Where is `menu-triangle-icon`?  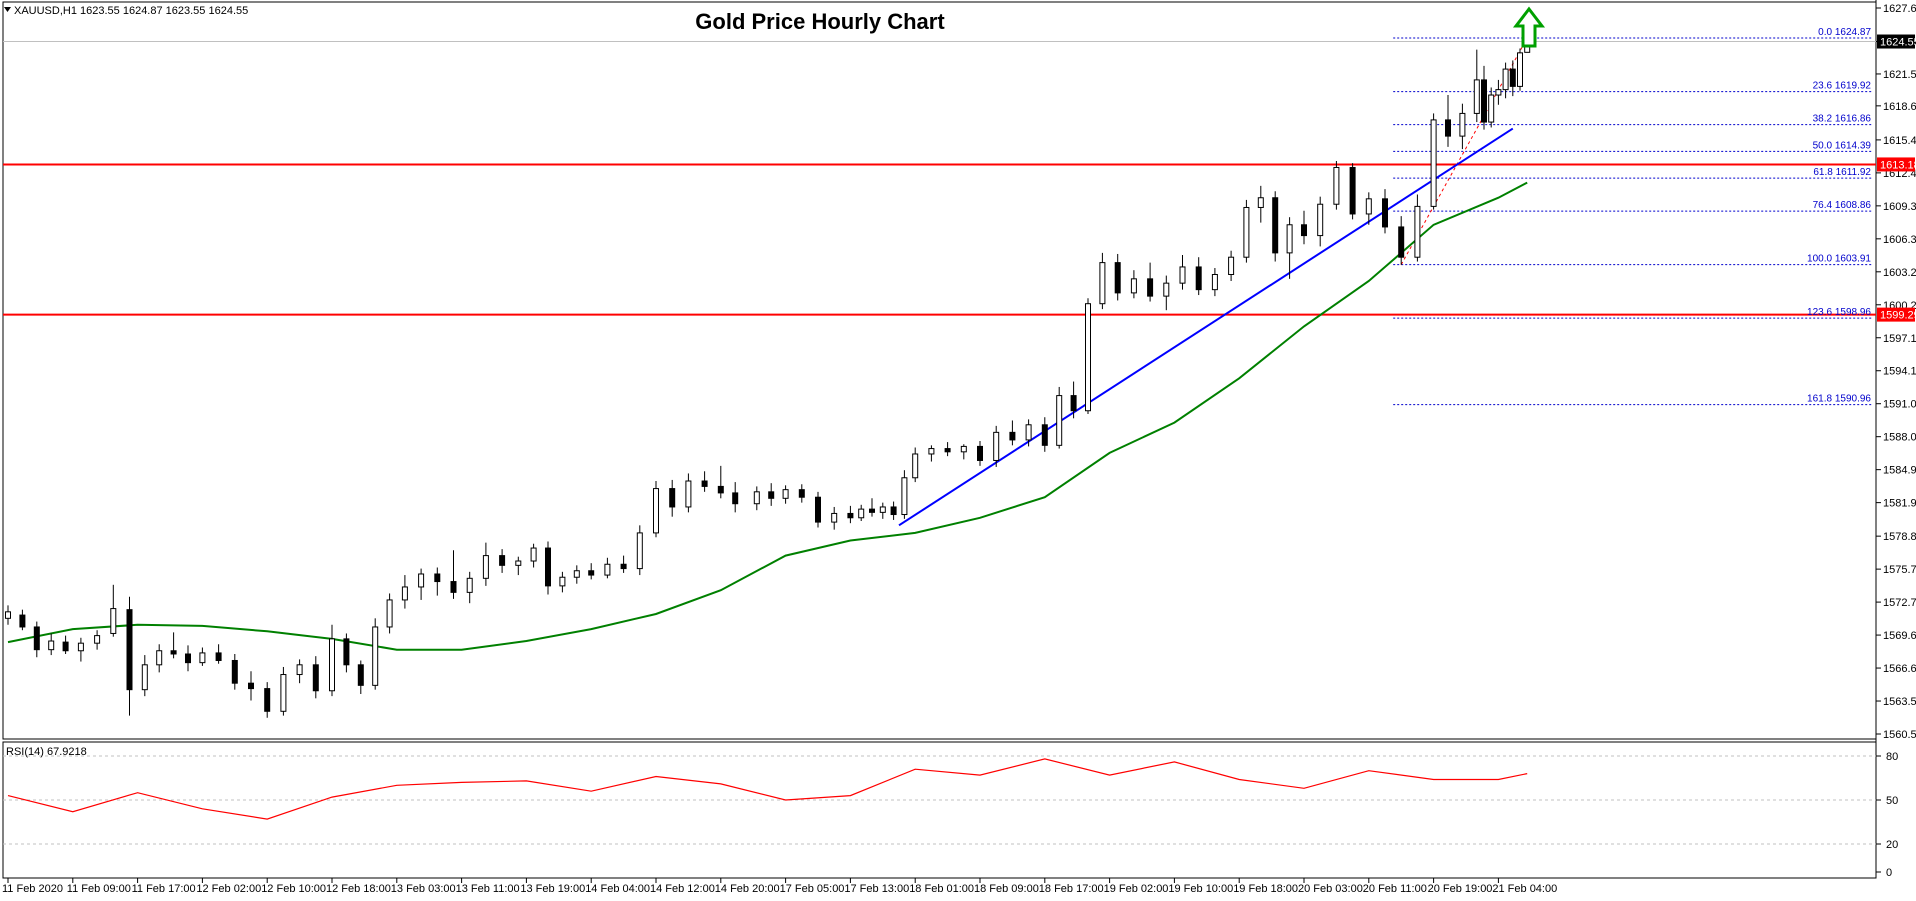
menu-triangle-icon is located at coordinates (7, 9).